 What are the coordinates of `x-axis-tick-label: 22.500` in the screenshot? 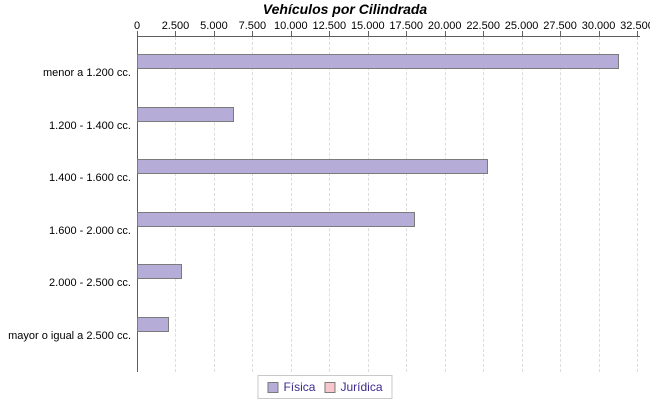 It's located at (483, 26).